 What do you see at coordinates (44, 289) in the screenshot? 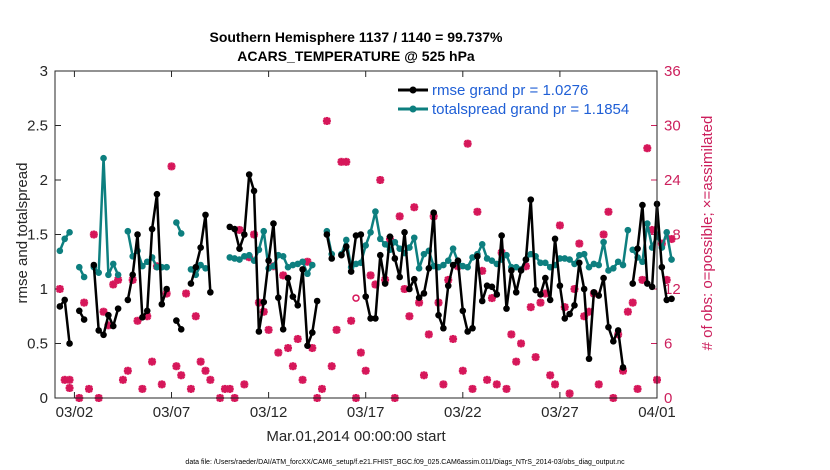
I see `y-tick-label: 1` at bounding box center [44, 289].